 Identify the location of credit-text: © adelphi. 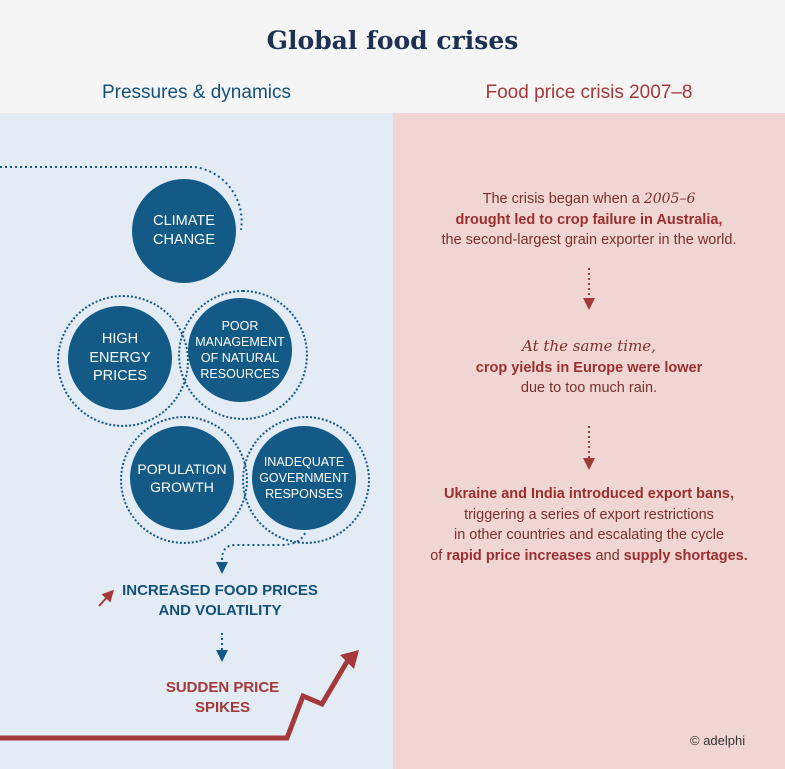
(718, 740).